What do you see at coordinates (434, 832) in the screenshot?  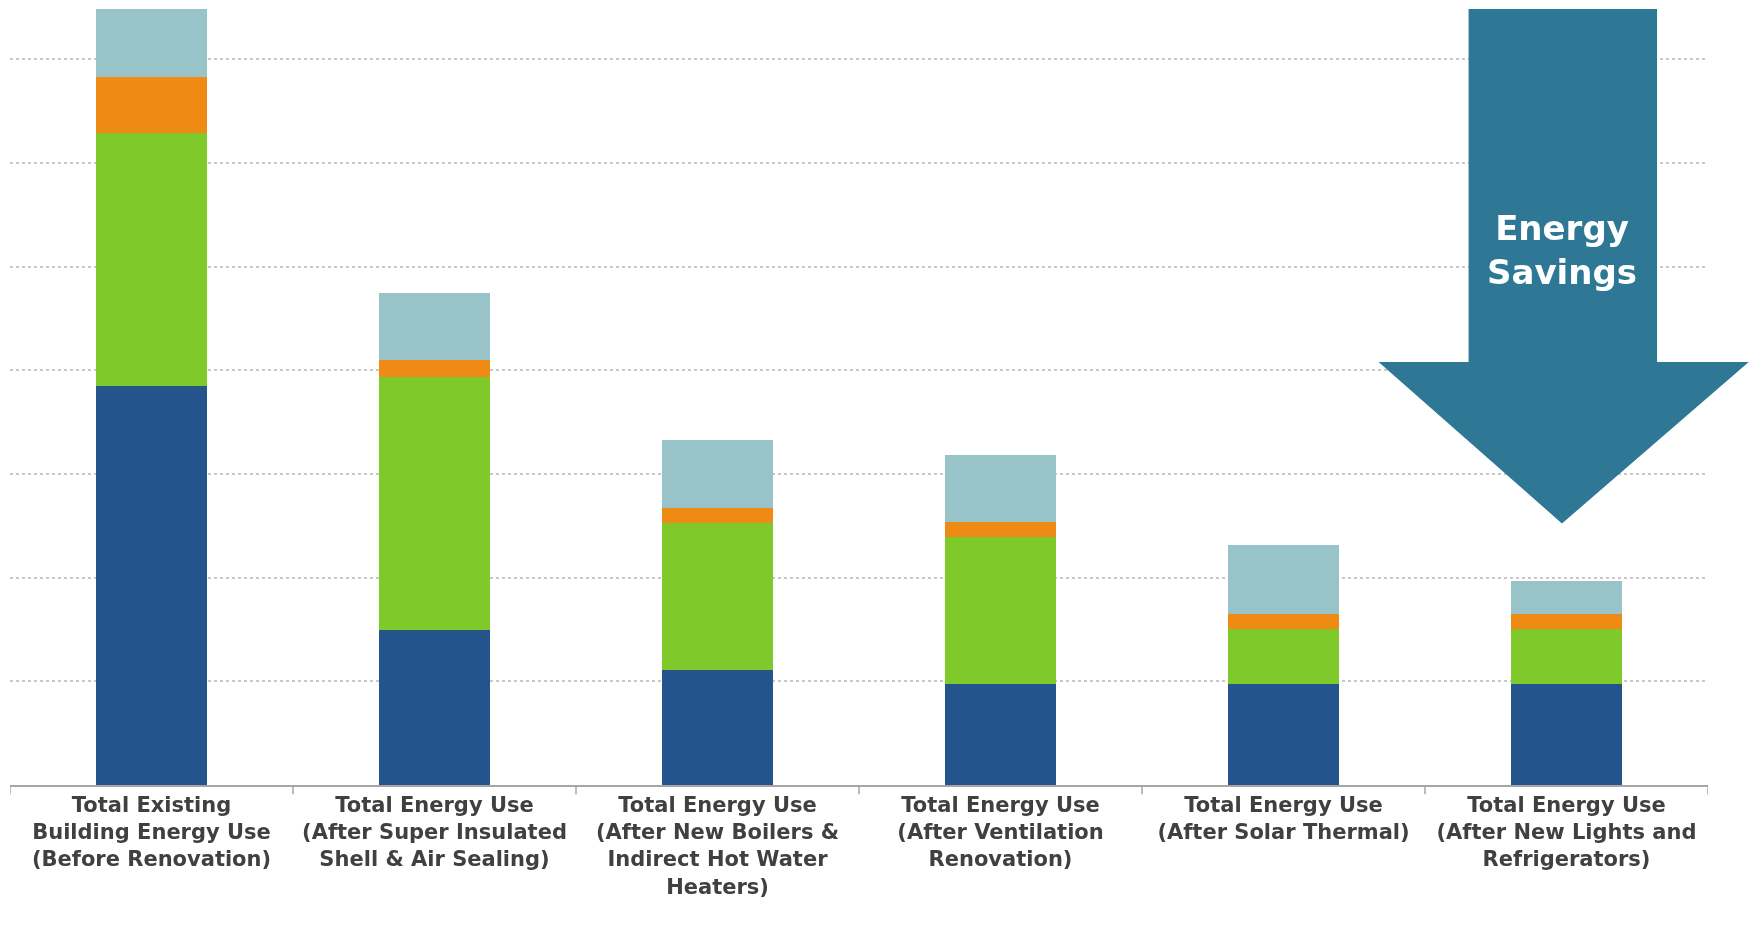 I see `x-tick-label: Total Energy Use (After Super Insulated Shell & Air Sealing)` at bounding box center [434, 832].